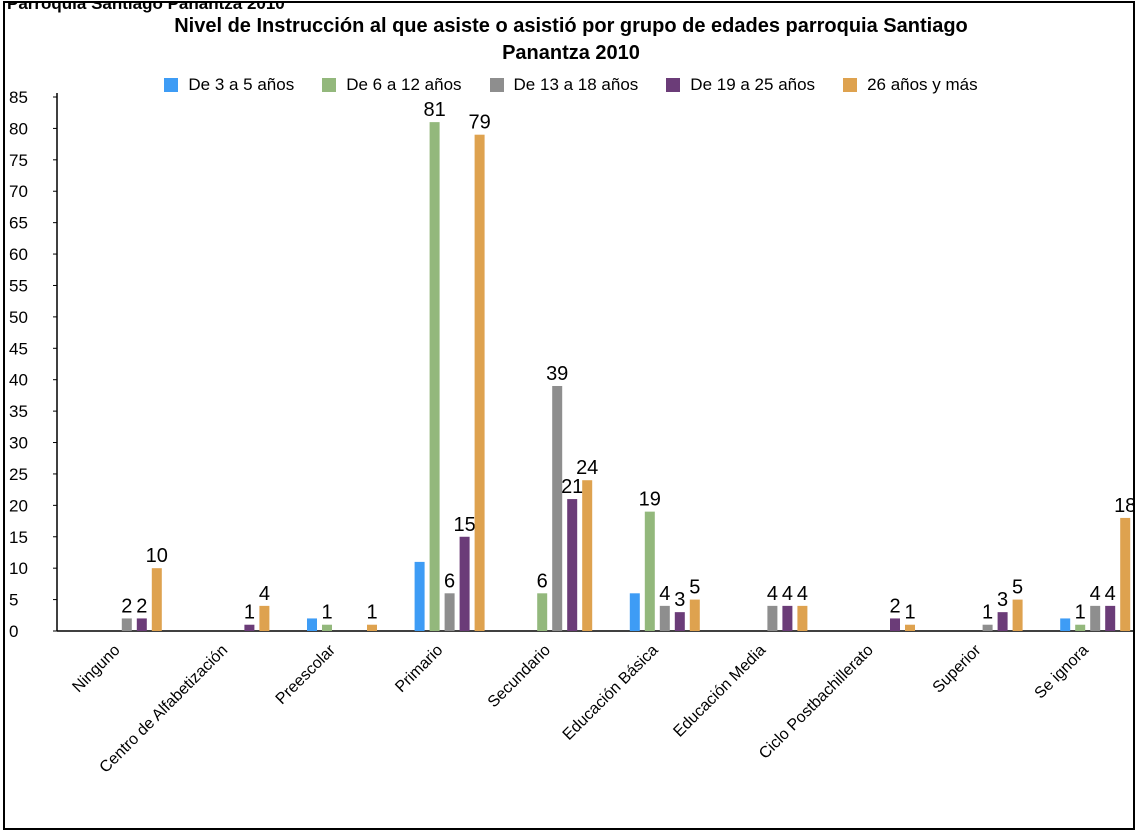  What do you see at coordinates (572, 487) in the screenshot?
I see `data-label: 21` at bounding box center [572, 487].